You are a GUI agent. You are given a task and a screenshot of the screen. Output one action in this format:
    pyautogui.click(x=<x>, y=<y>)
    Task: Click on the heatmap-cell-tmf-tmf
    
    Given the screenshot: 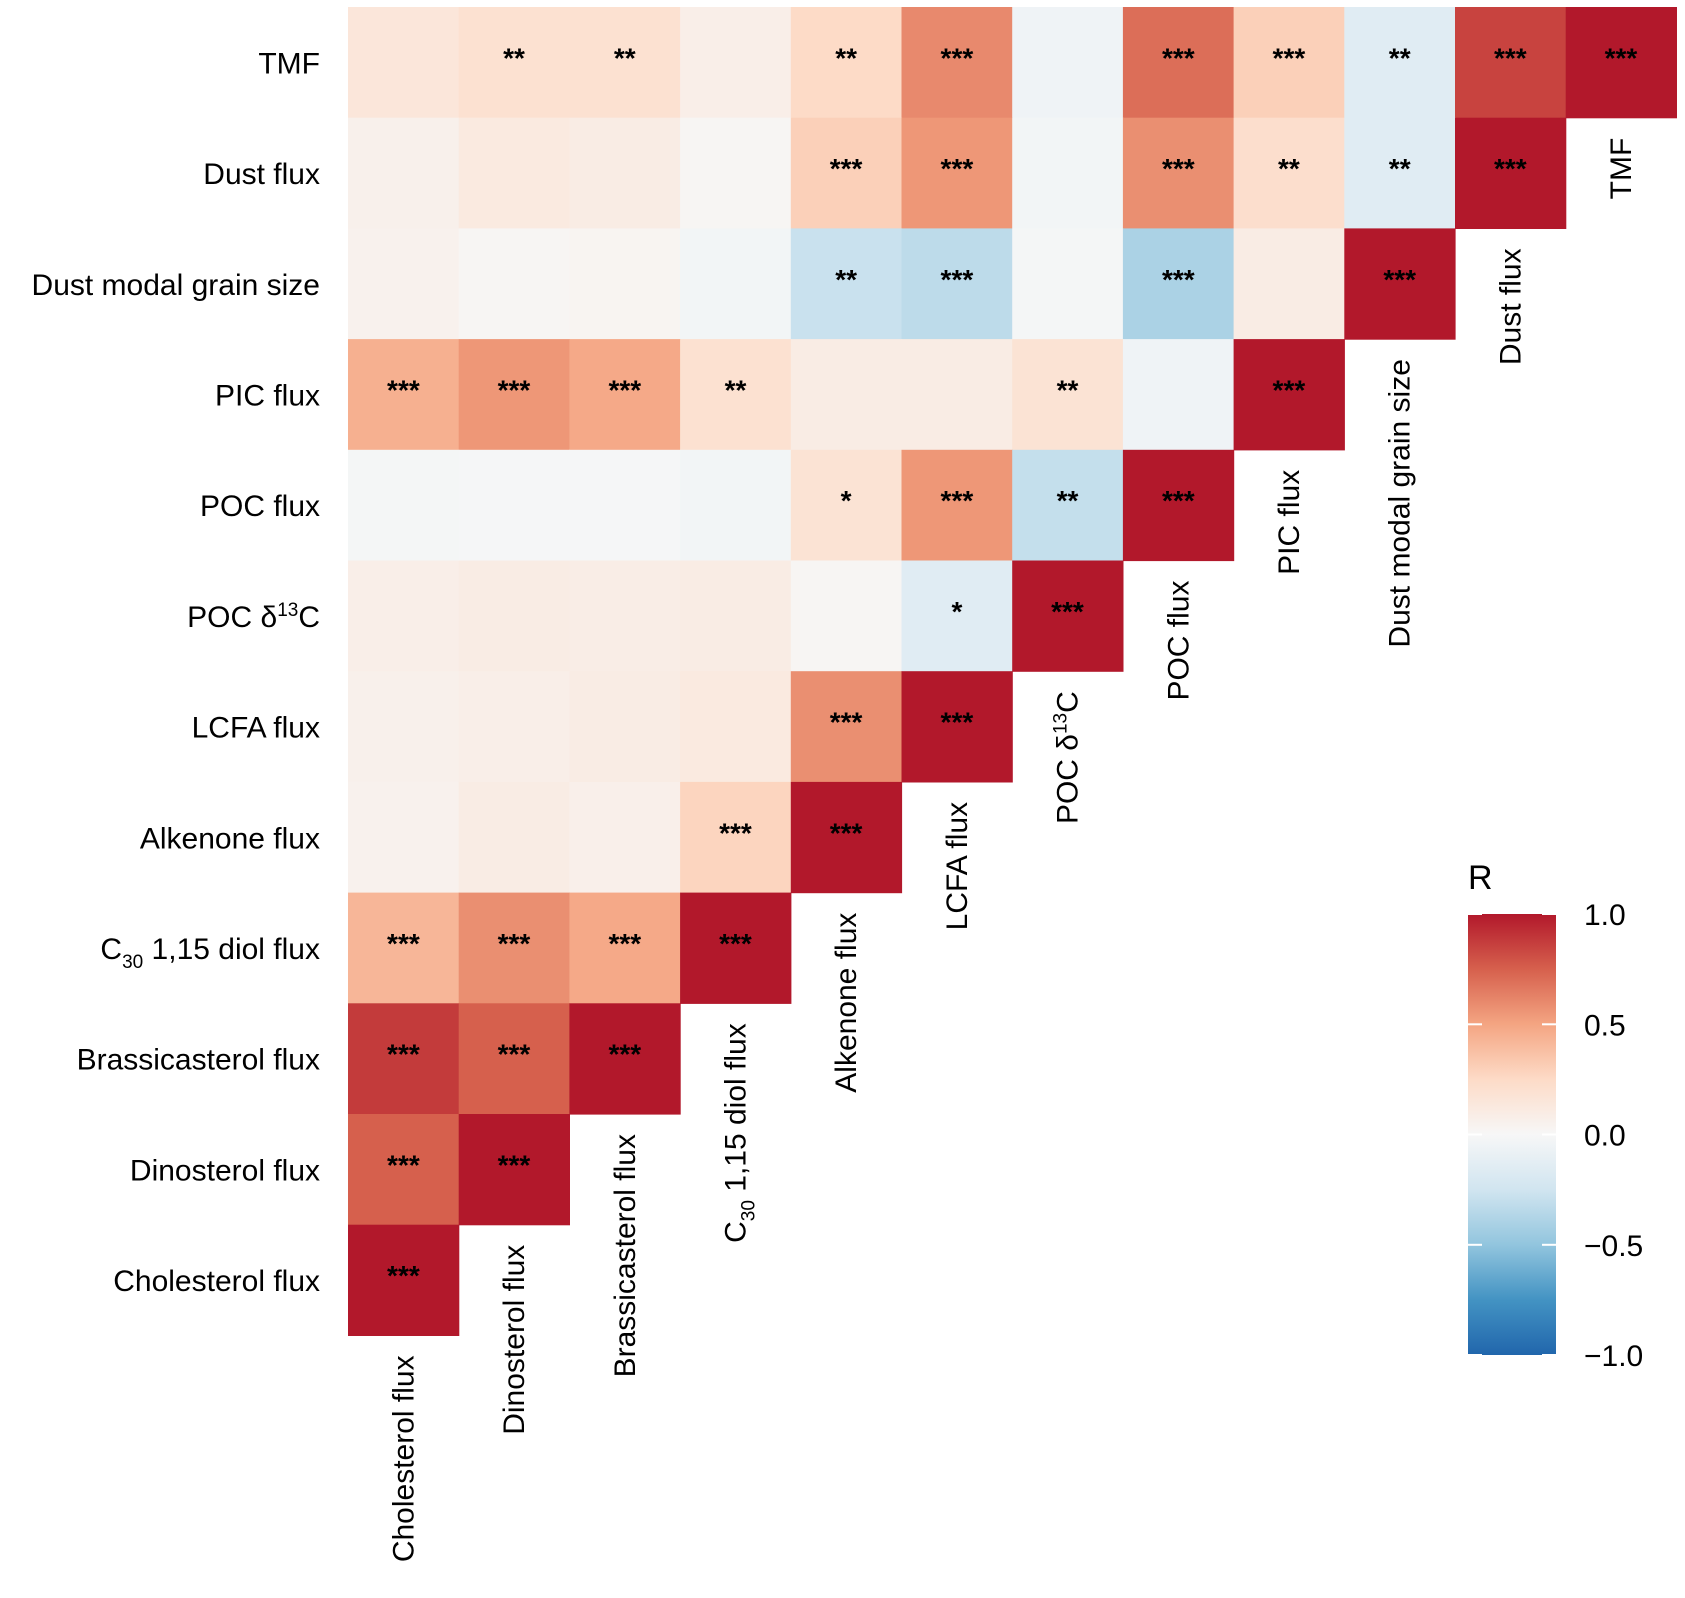 What is the action you would take?
    pyautogui.click(x=1621, y=63)
    